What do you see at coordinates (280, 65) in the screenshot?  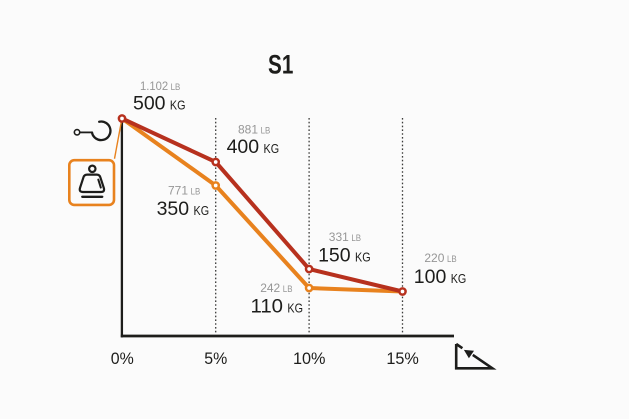 I see `svg-text: S1` at bounding box center [280, 65].